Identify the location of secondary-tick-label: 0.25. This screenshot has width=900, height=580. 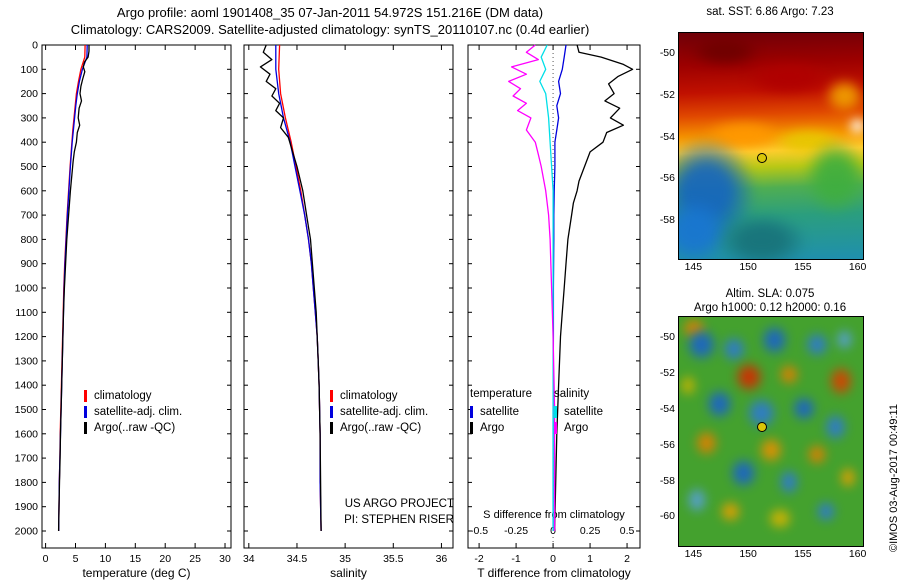
(590, 531).